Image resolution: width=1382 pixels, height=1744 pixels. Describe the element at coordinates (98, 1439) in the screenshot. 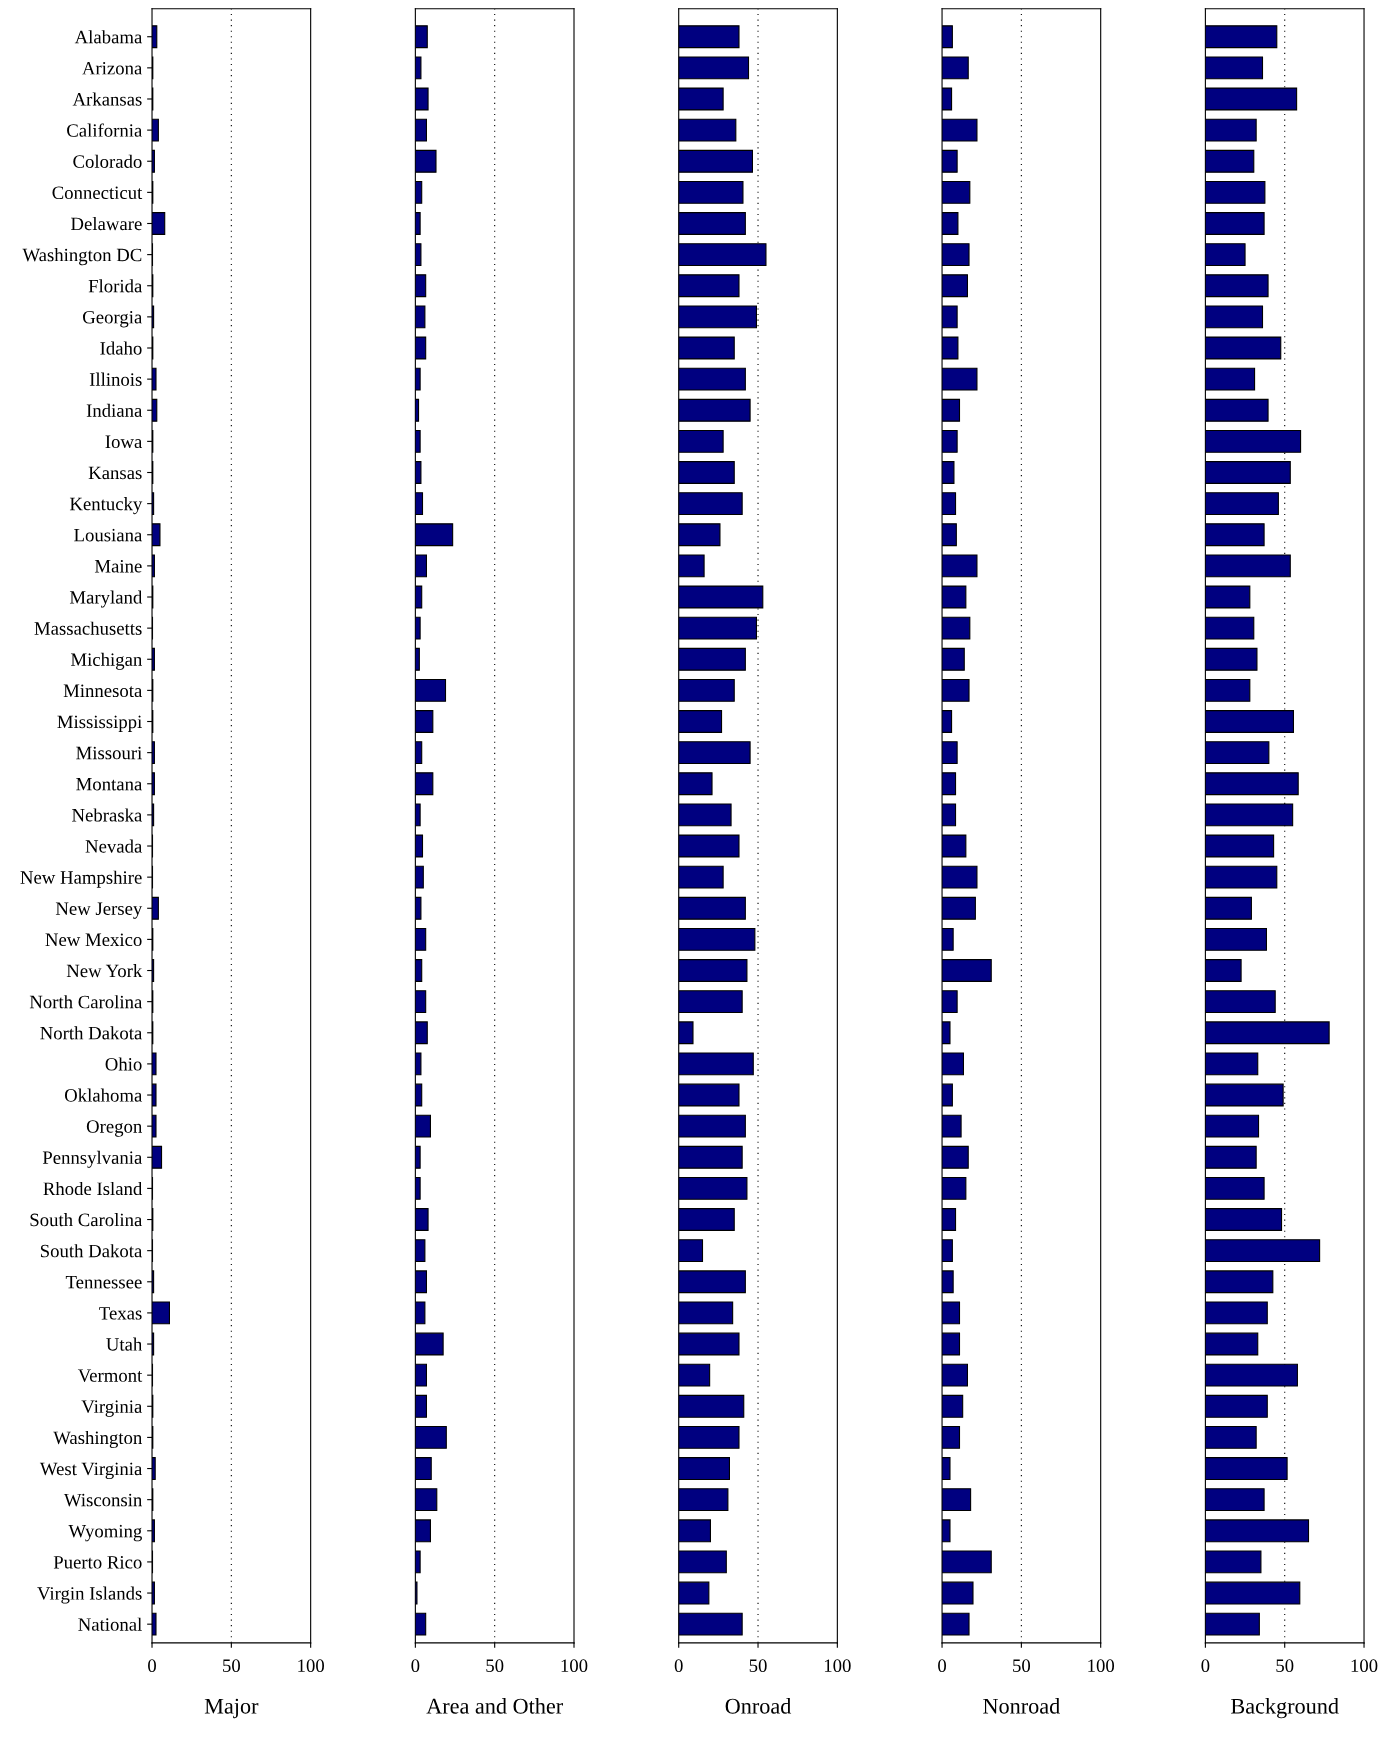

I see `y-tick-label: Washington` at that location.